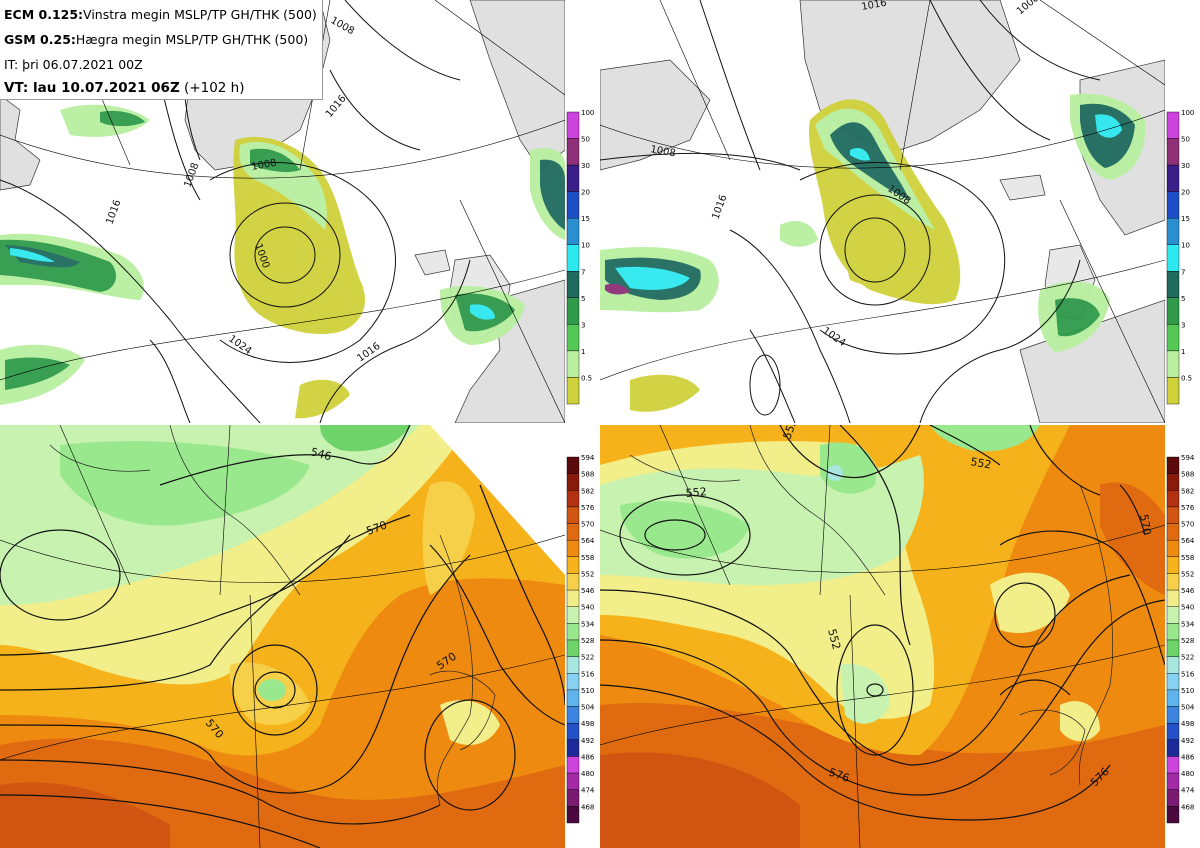 This screenshot has width=1200, height=848. I want to click on contour-label: 552, so click(980, 463).